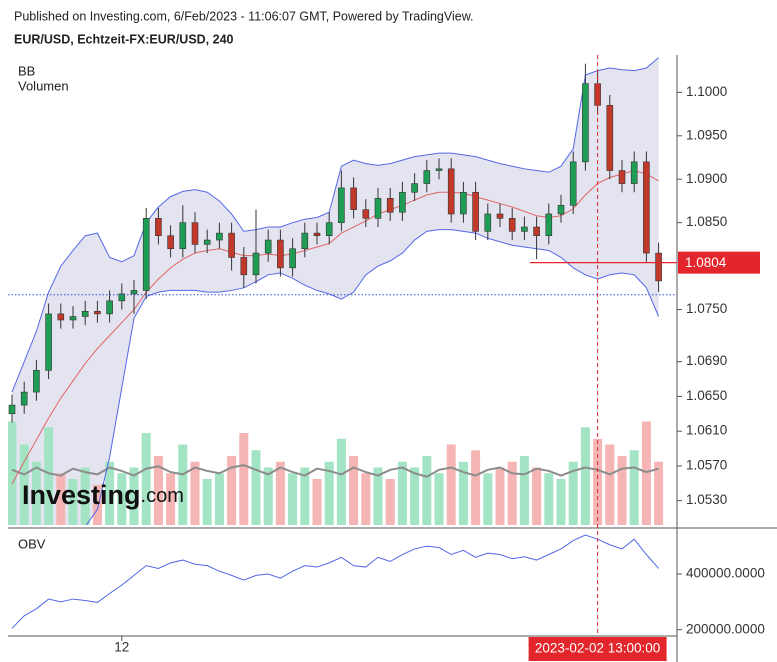 The width and height of the screenshot is (777, 662). I want to click on y-tick-label: 1.0530, so click(706, 499).